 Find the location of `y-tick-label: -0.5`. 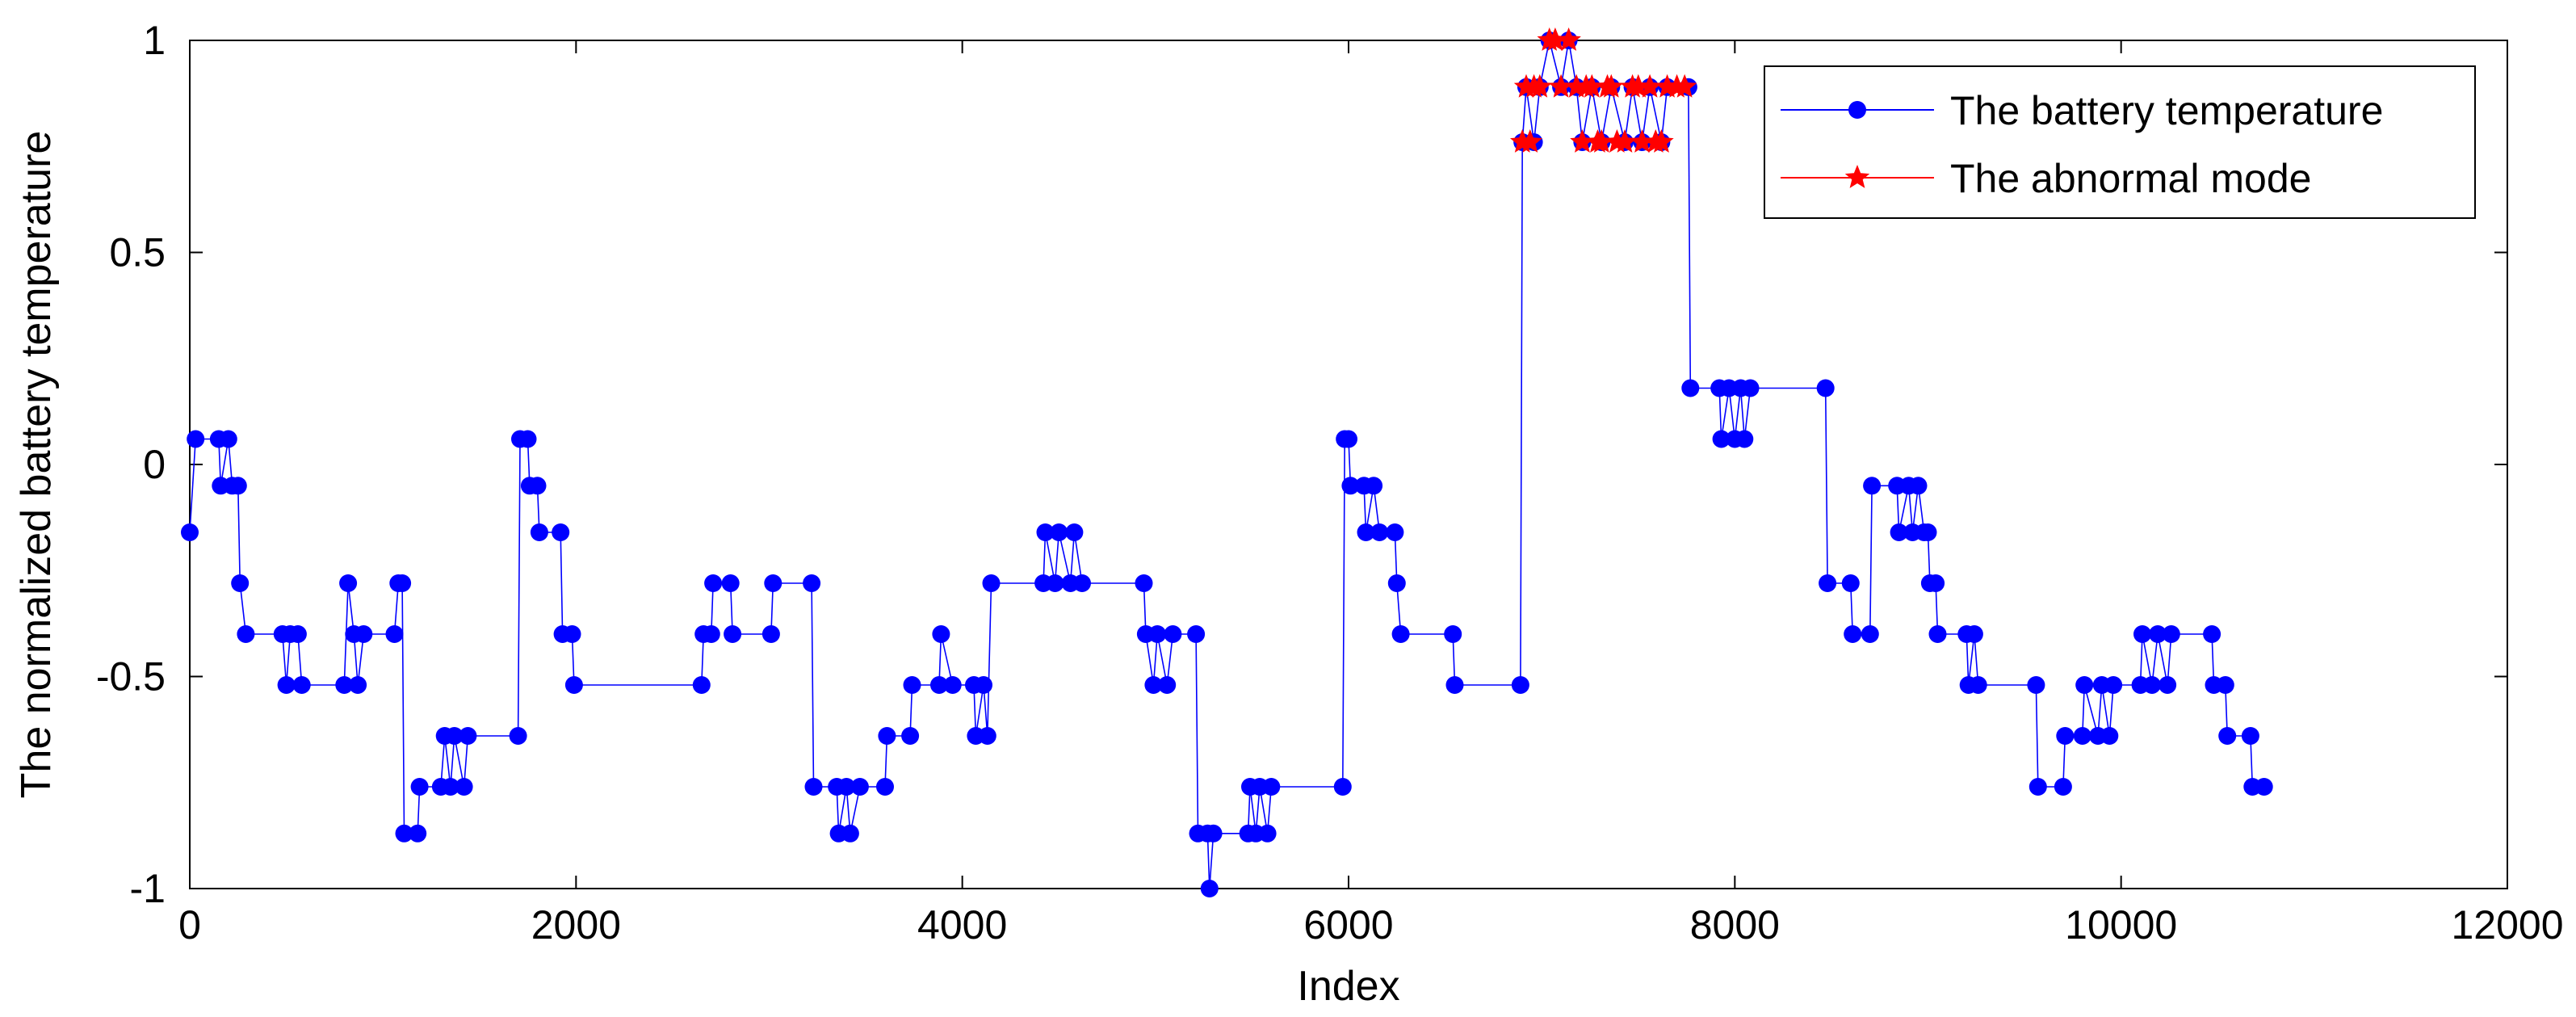

y-tick-label: -0.5 is located at coordinates (131, 677).